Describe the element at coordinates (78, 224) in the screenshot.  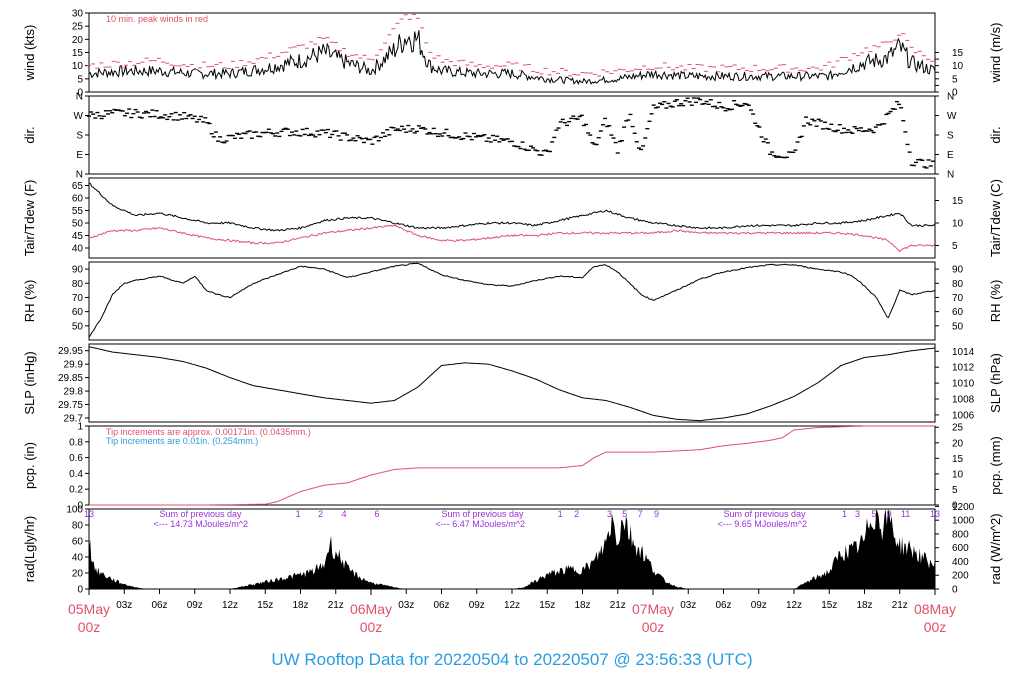
I see `temperature-left-tick-label: 50` at that location.